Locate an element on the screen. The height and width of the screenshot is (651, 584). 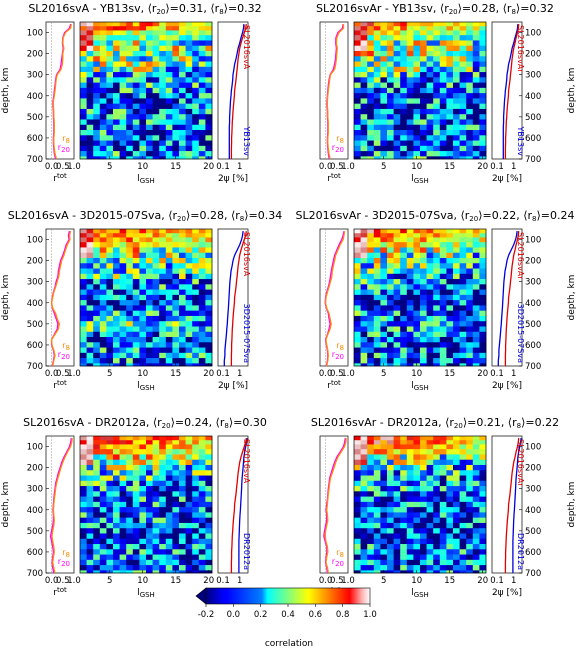
depth-tick-label: 400 is located at coordinates (35, 97).